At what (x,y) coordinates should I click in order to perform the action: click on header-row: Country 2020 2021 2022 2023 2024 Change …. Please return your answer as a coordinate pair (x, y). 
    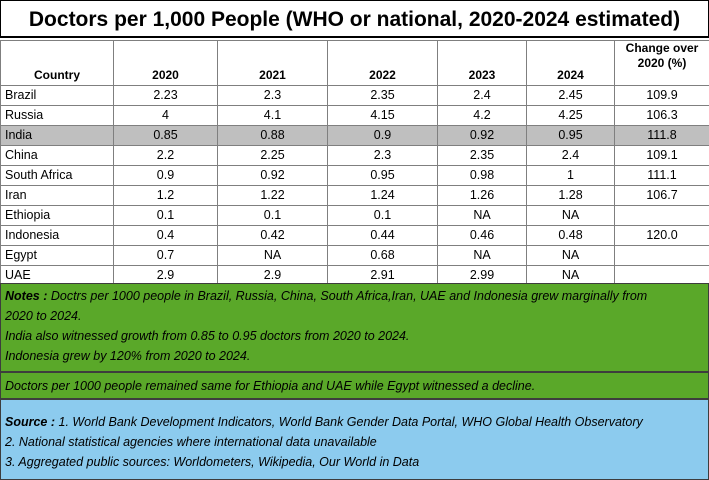
    Looking at the image, I should click on (354, 63).